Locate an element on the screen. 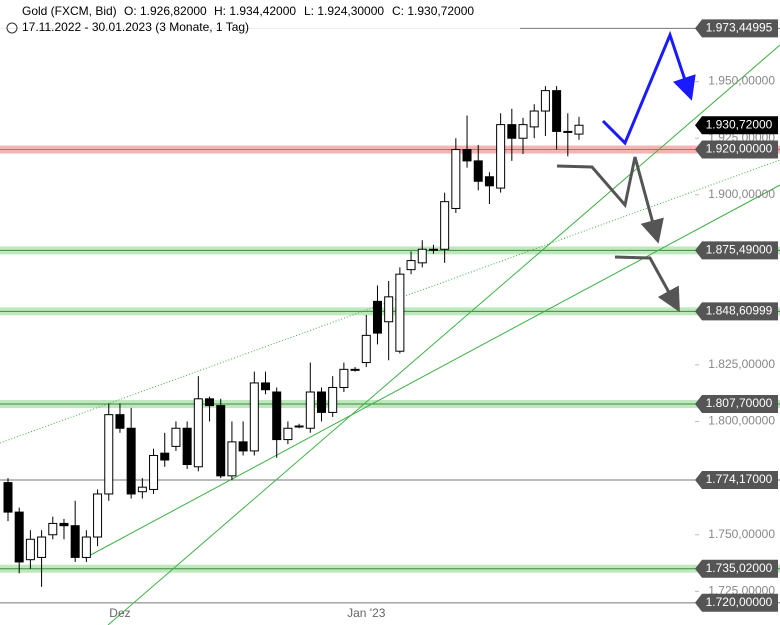 This screenshot has width=780, height=625. y-tick-label: 1.825,00000 is located at coordinates (741, 364).